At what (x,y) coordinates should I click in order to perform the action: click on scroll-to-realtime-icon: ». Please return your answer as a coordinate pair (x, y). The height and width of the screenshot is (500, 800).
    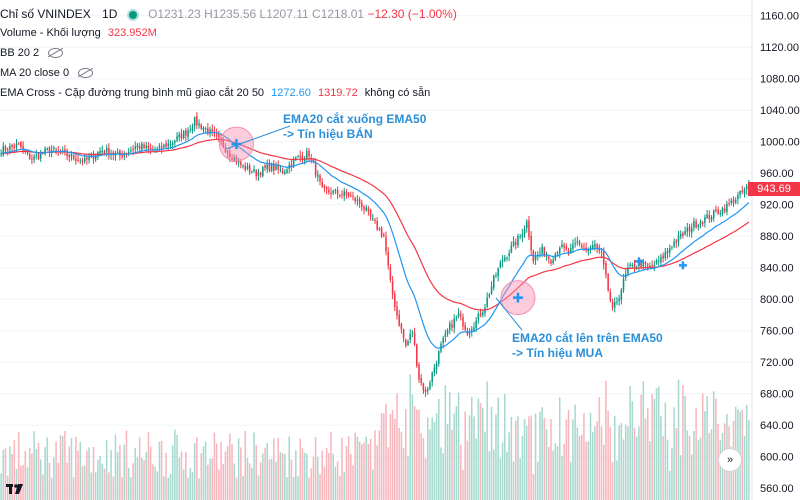
    Looking at the image, I should click on (730, 460).